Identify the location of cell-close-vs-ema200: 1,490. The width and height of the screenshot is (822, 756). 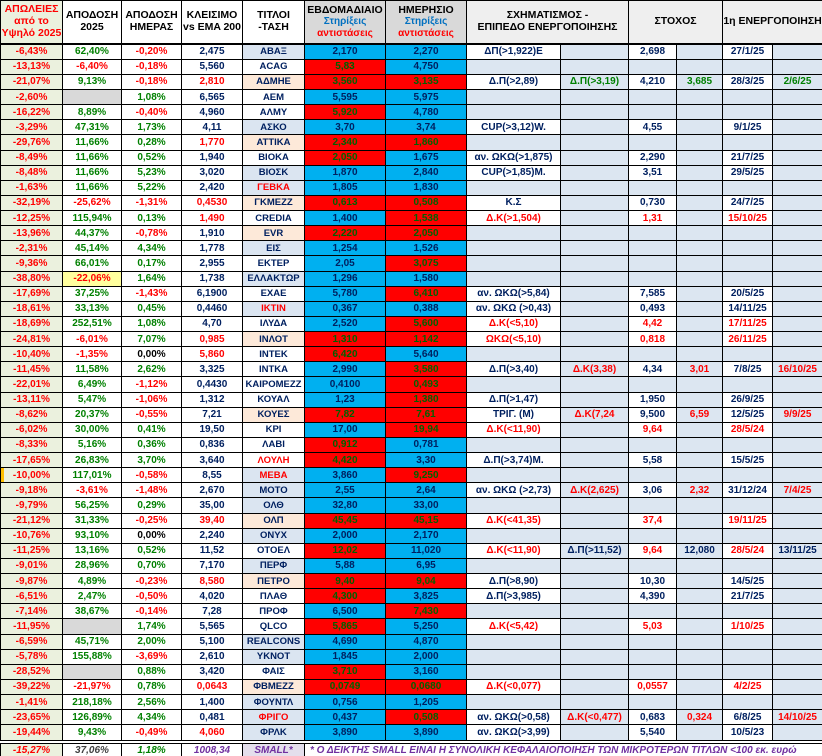
(212, 218).